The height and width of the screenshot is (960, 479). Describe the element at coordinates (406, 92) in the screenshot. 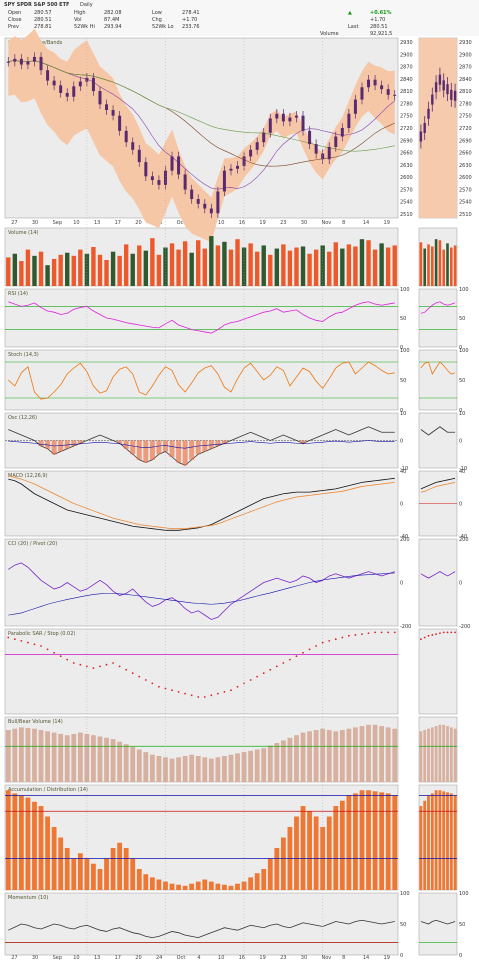

I see `price-scale-label: 2810` at that location.